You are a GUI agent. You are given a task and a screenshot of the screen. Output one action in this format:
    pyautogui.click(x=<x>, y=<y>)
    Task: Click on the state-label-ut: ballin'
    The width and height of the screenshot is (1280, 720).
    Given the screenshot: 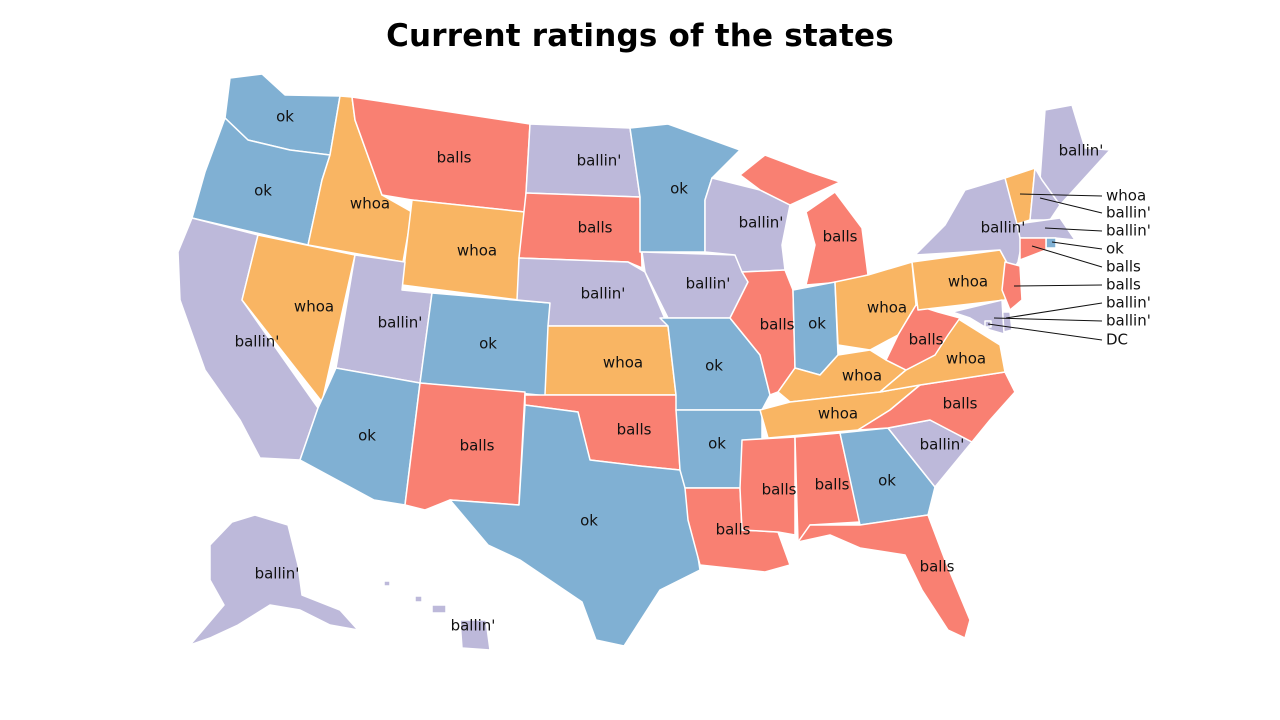 What is the action you would take?
    pyautogui.click(x=400, y=323)
    